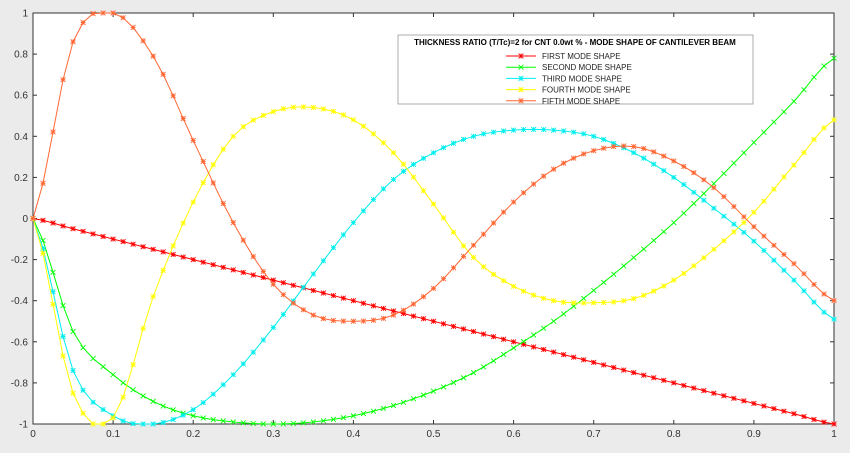 The image size is (850, 453). What do you see at coordinates (594, 434) in the screenshot?
I see `x-tick-label: 0.7` at bounding box center [594, 434].